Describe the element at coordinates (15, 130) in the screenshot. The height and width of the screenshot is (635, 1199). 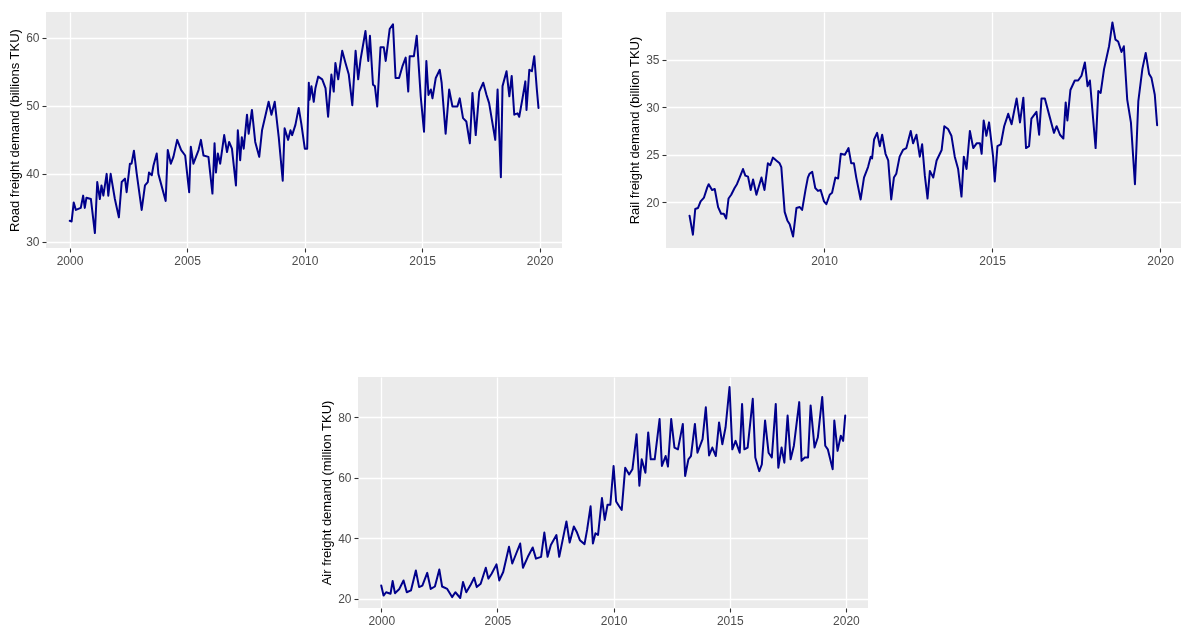
I see `y-axis-title: Road freight demand (billions TKU)` at that location.